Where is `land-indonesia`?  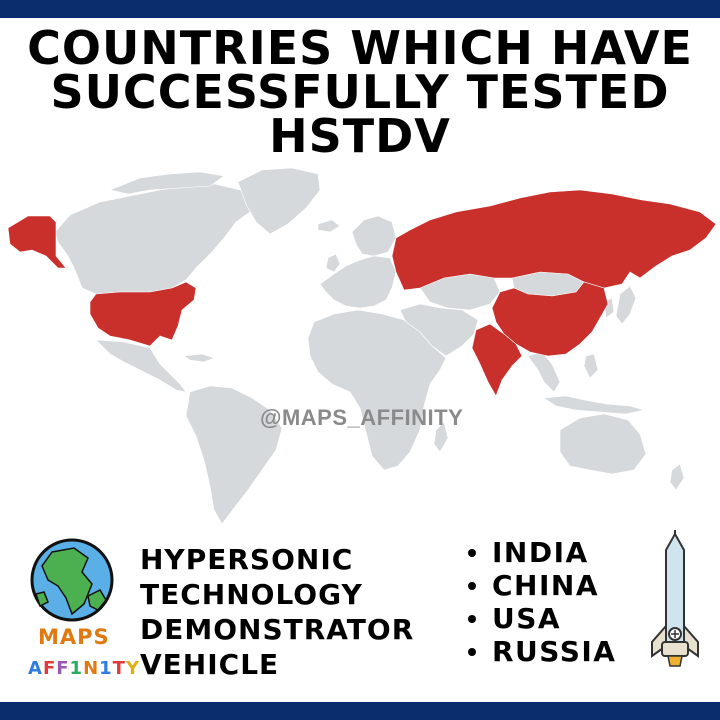
land-indonesia is located at coordinates (594, 405).